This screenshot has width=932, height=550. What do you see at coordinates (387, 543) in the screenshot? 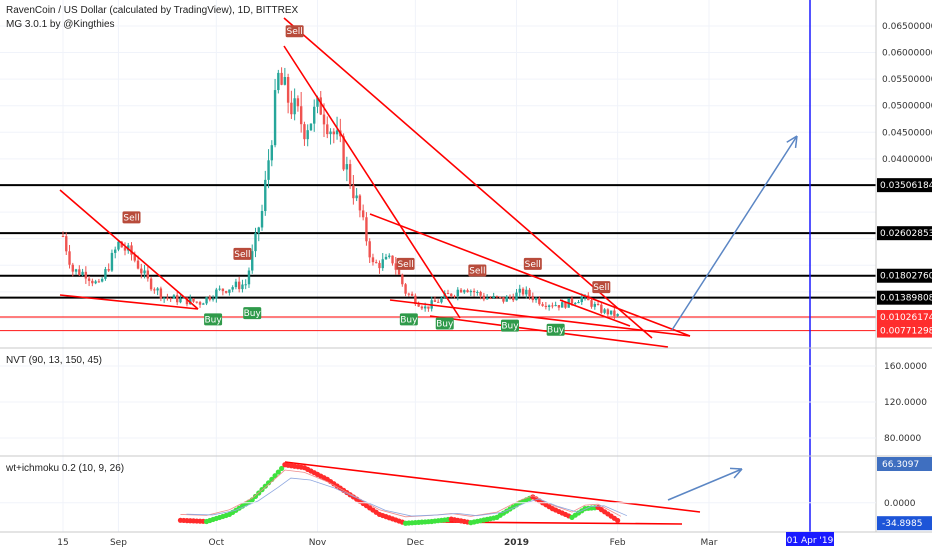
I see `time-axis: 15 Sep Oct Nov Dec 2019 Feb Mar` at bounding box center [387, 543].